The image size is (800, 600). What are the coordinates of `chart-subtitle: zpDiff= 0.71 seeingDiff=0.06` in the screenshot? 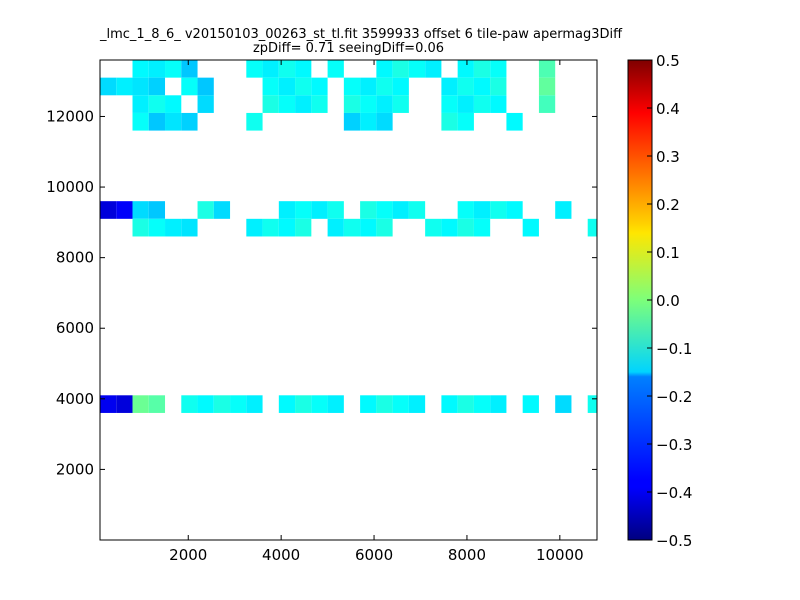 It's located at (348, 48).